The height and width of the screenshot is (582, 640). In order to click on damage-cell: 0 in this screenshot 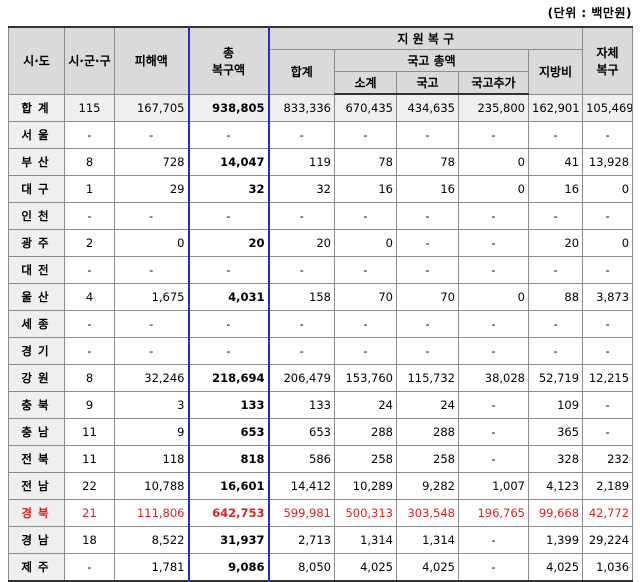, I will do `click(151, 243)`.